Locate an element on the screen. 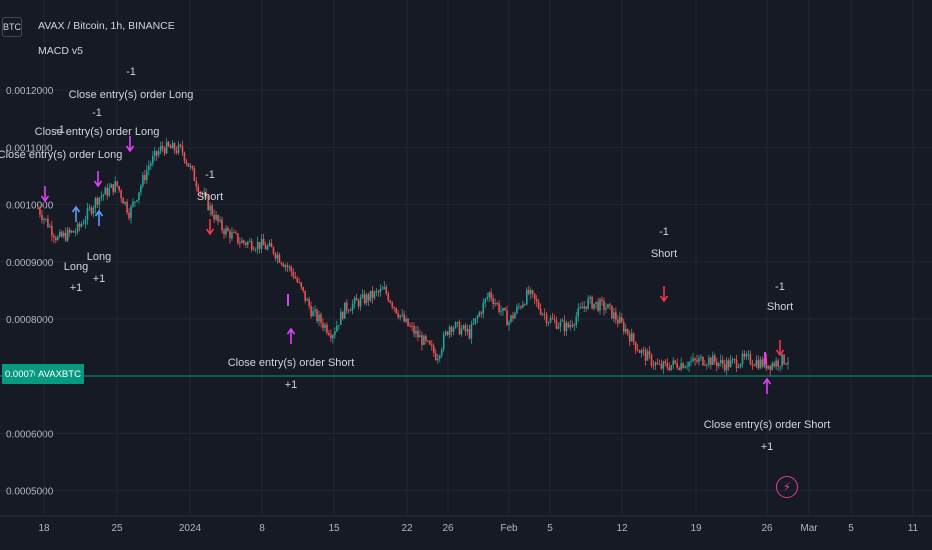  y-tick-label: 0.0005000 is located at coordinates (30, 492).